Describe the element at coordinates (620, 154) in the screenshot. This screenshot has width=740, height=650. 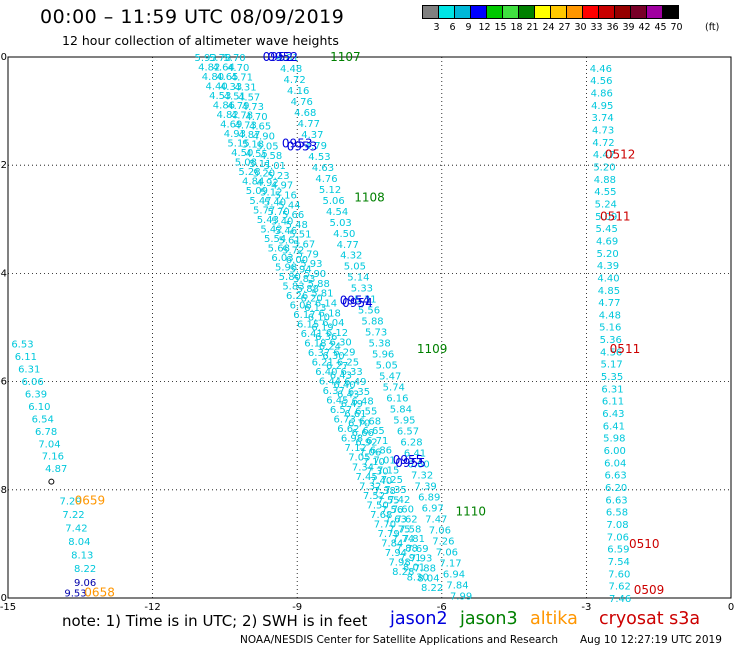
I see `pass-time-label: 0512` at that location.